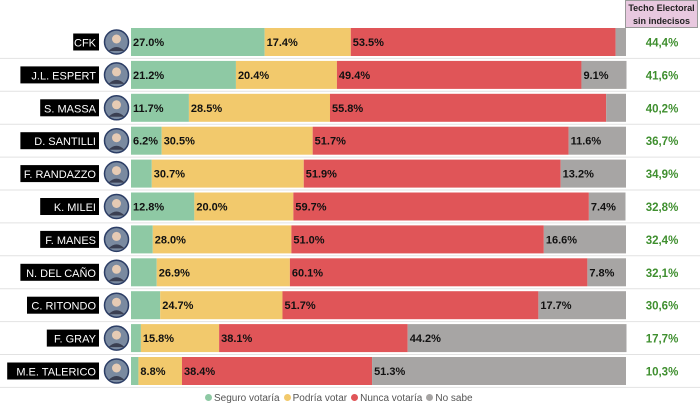 The height and width of the screenshot is (405, 700). What do you see at coordinates (661, 14) in the screenshot?
I see `techo-electoral-header: Techo Electoral sin indecisos` at bounding box center [661, 14].